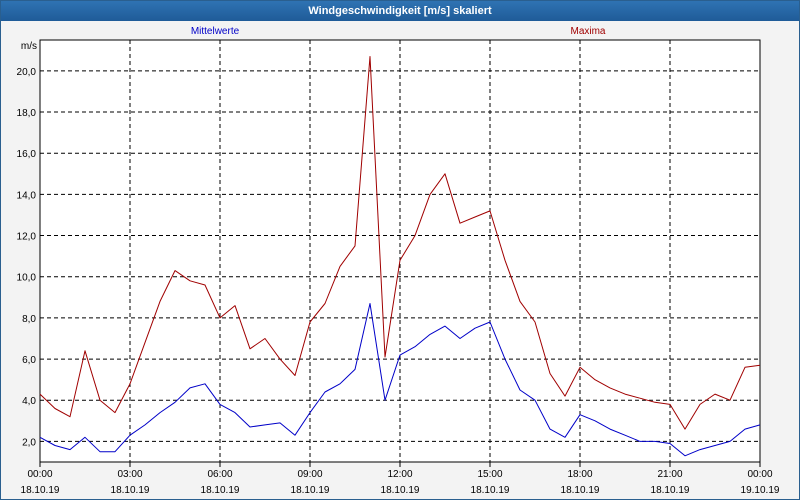  What do you see at coordinates (587, 31) in the screenshot?
I see `legend-maxima: Maxima` at bounding box center [587, 31].